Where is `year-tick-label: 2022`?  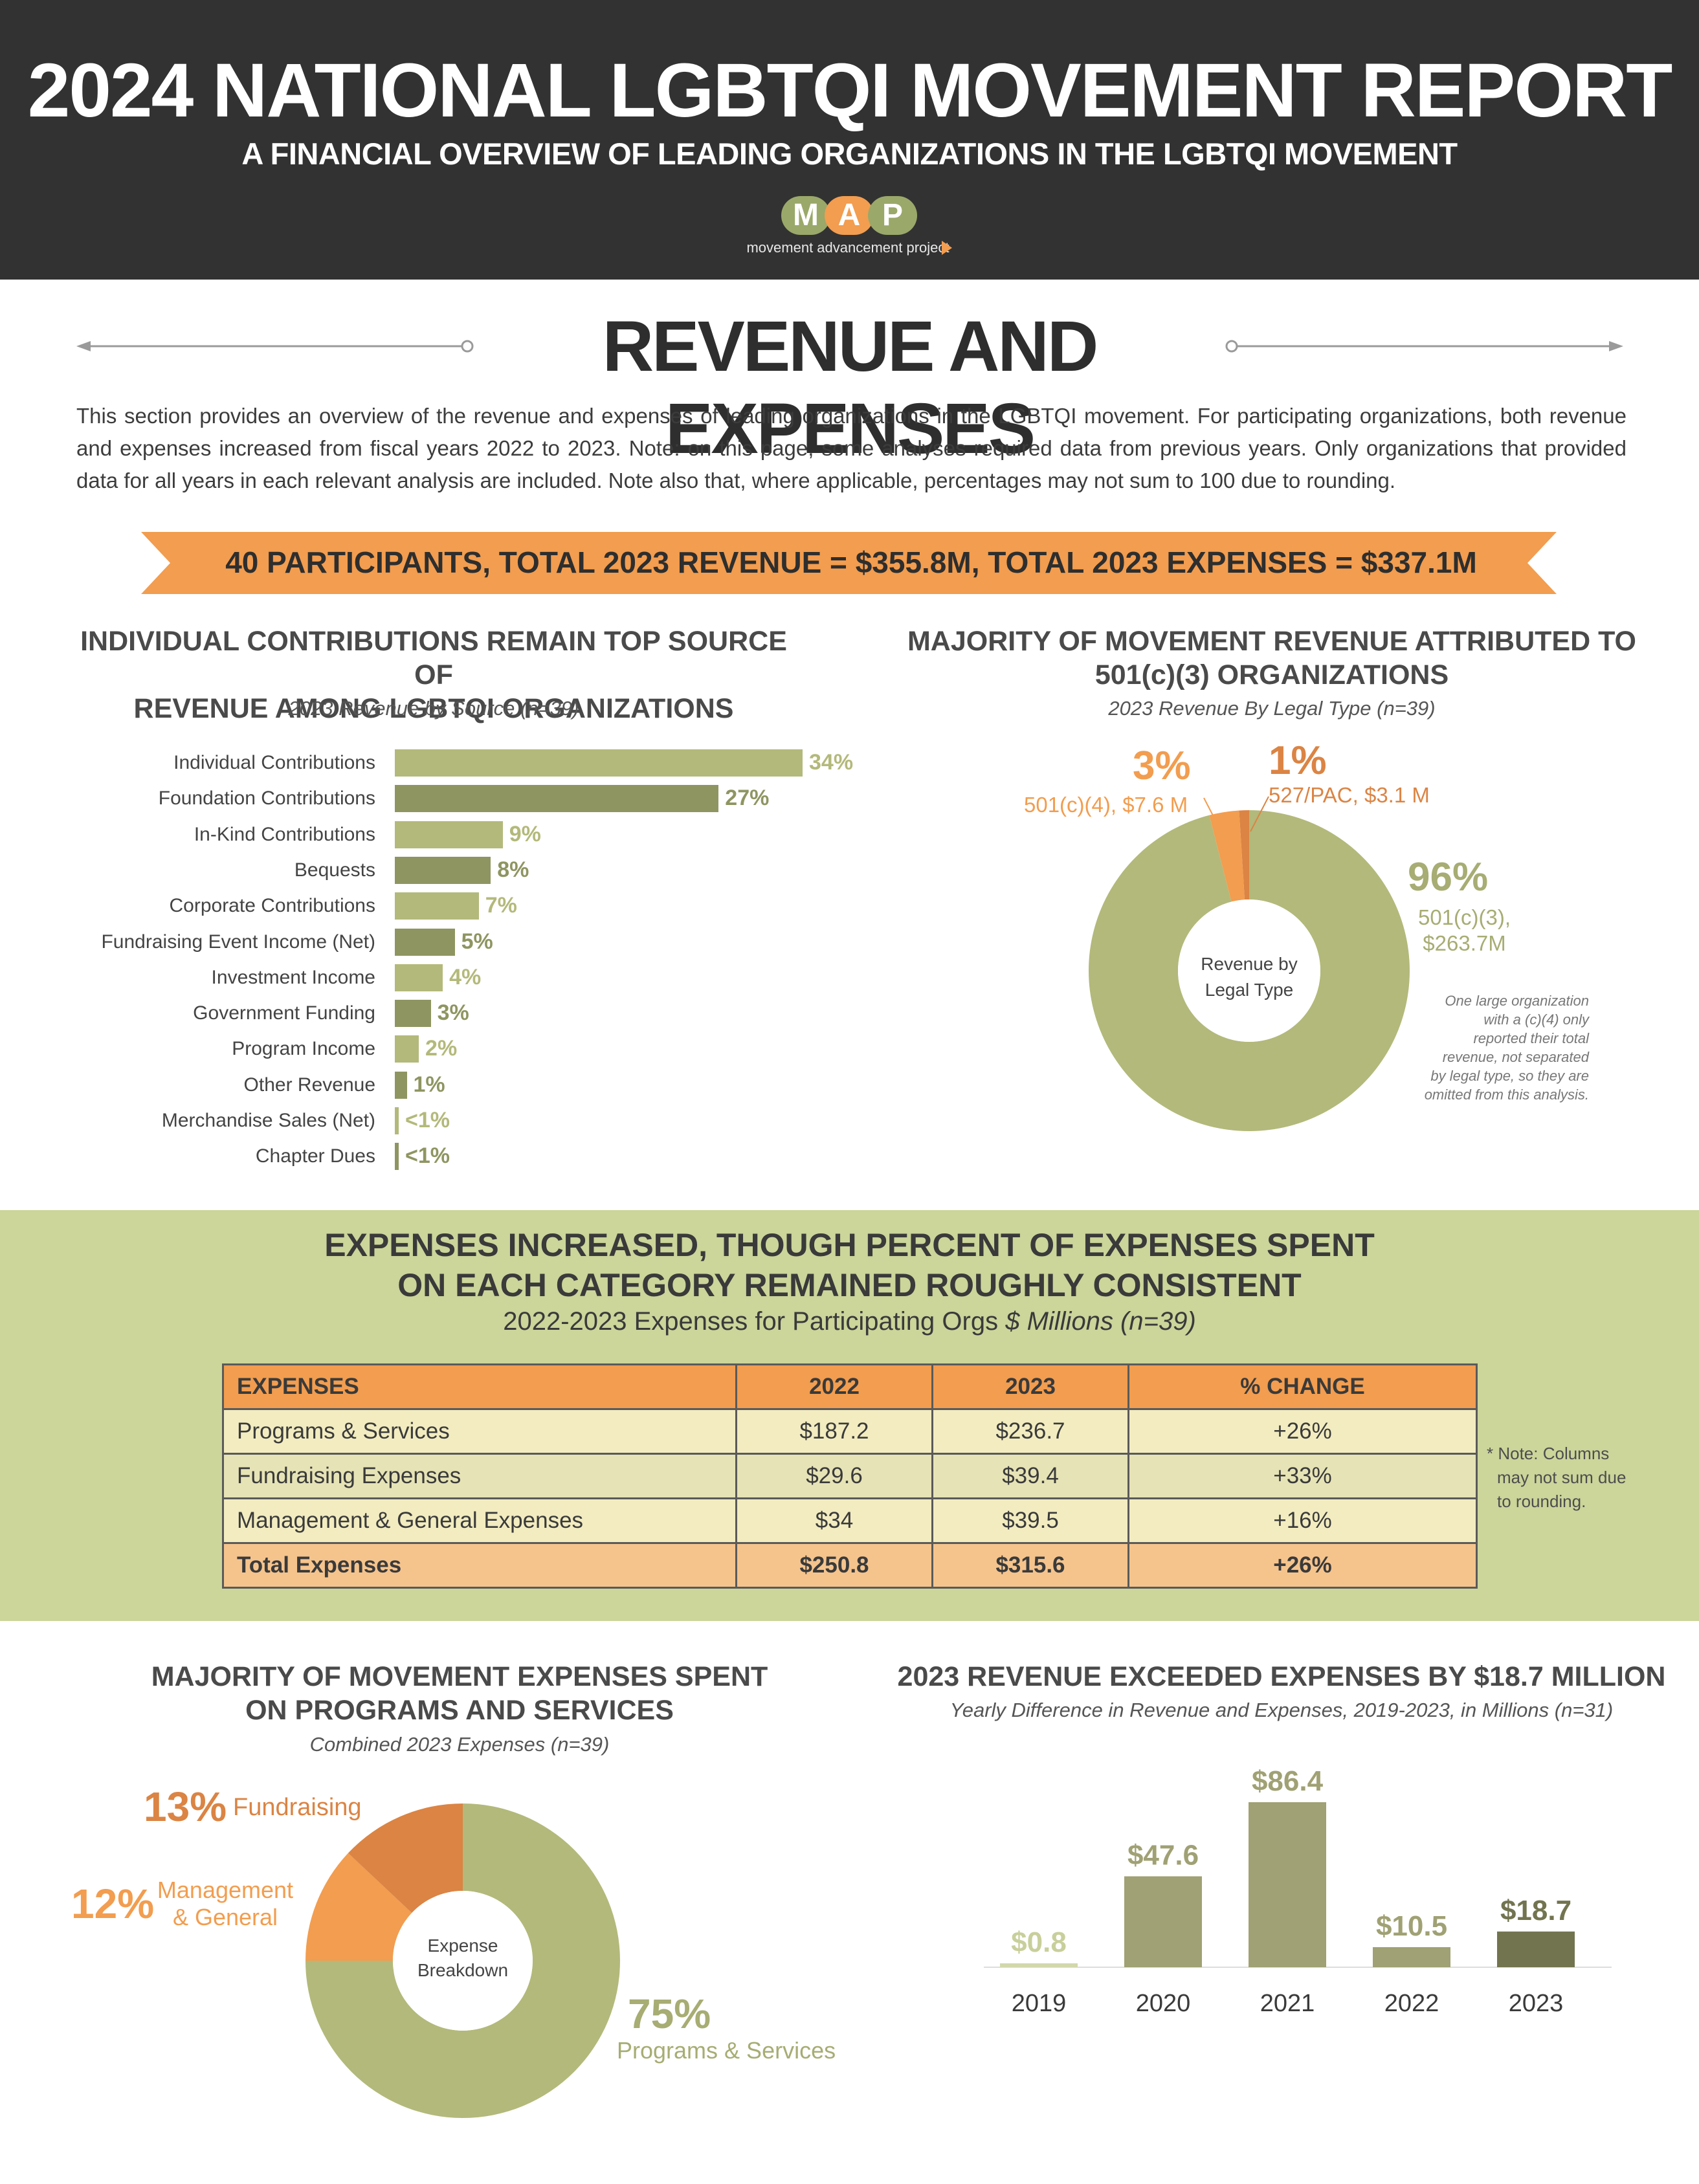
year-tick-label: 2022 is located at coordinates (1411, 2003).